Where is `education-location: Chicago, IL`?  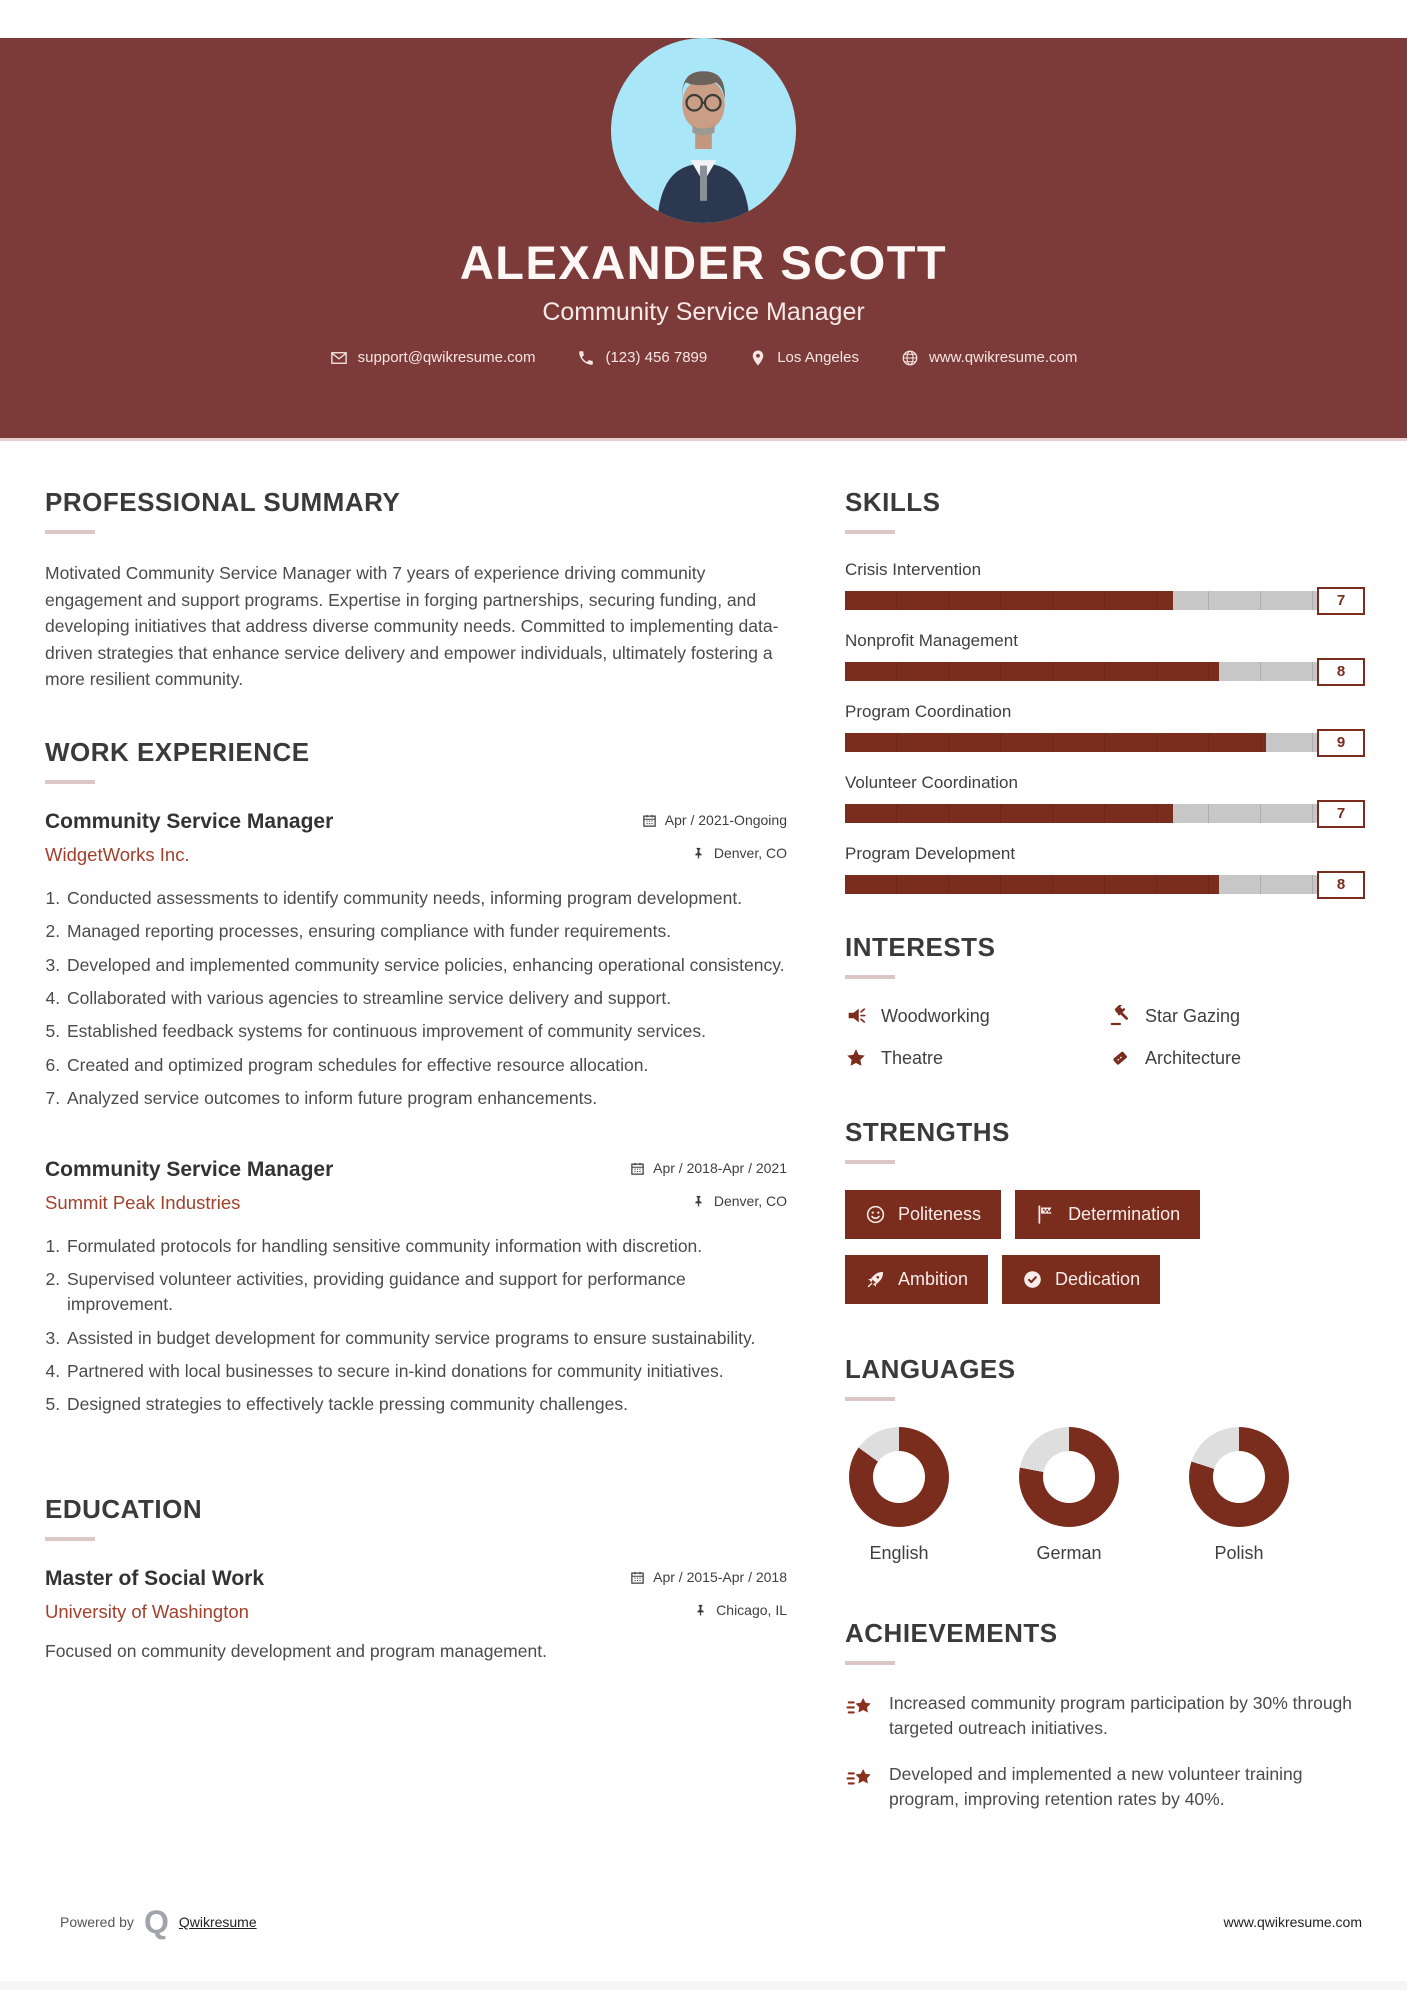
education-location: Chicago, IL is located at coordinates (740, 1610).